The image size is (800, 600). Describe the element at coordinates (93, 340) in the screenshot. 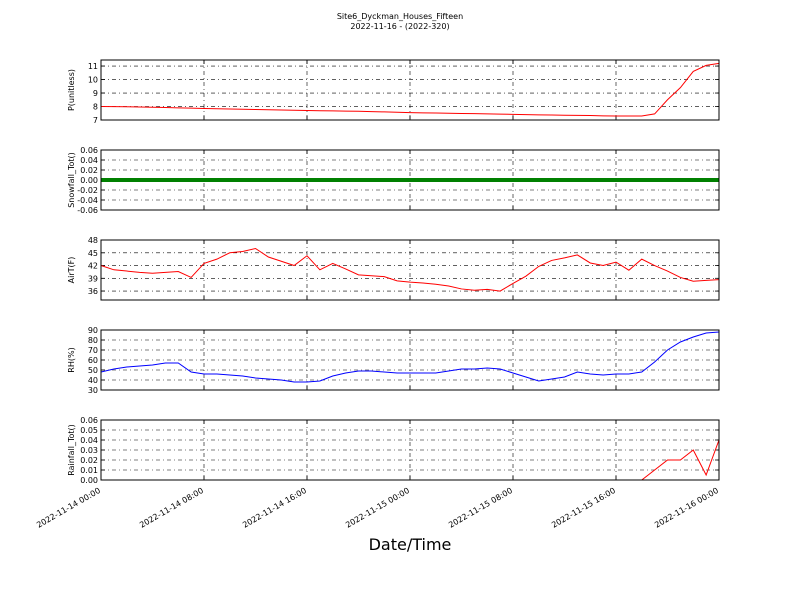

I see `y-tick-label: 80` at that location.